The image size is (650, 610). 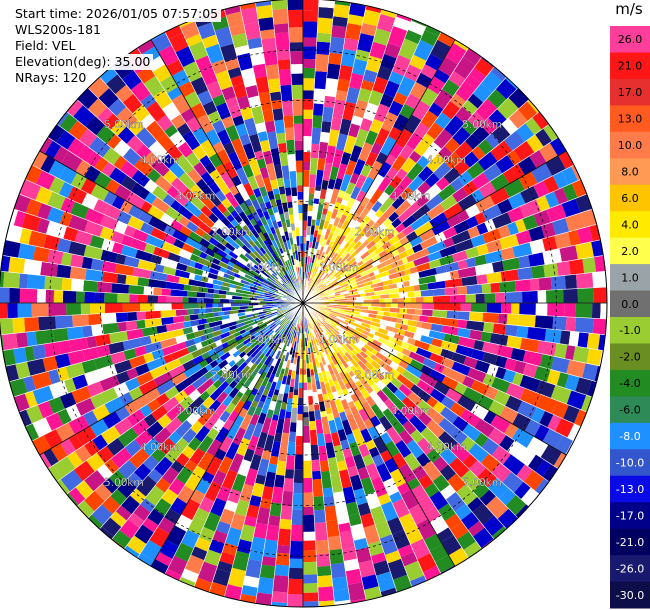 What do you see at coordinates (264, 156) in the screenshot?
I see `ray-separator` at bounding box center [264, 156].